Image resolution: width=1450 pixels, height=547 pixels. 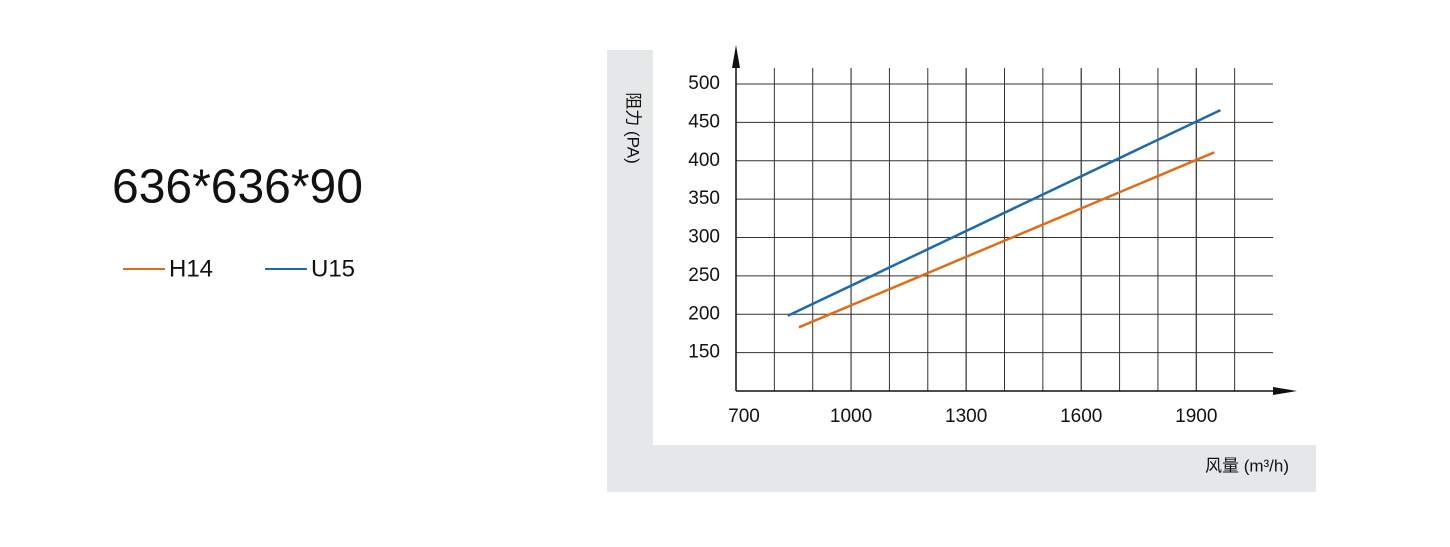 What do you see at coordinates (704, 352) in the screenshot?
I see `y-tick-label: 150` at bounding box center [704, 352].